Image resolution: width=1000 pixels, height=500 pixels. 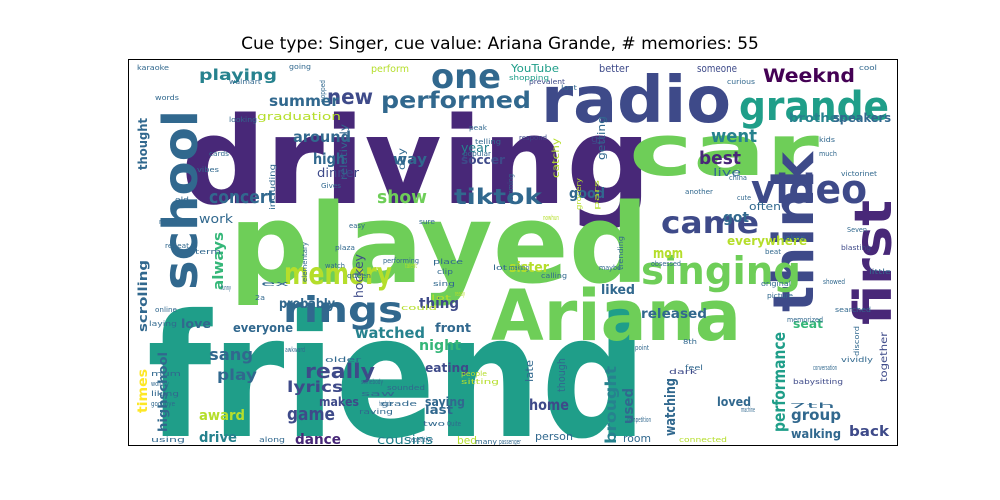 What do you see at coordinates (486, 442) in the screenshot?
I see `word: many` at bounding box center [486, 442].